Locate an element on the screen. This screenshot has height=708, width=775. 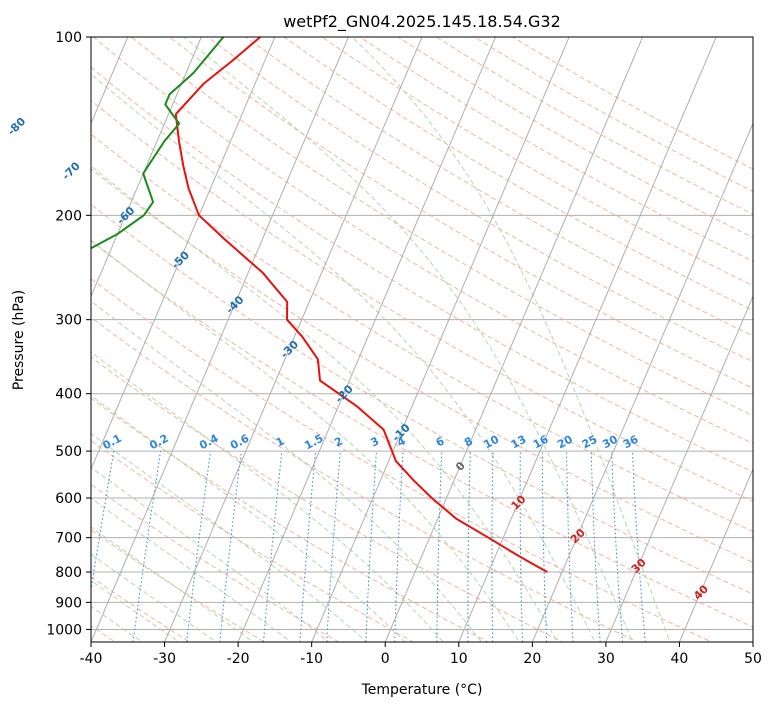
y-tick-label: 800 is located at coordinates (68, 573).